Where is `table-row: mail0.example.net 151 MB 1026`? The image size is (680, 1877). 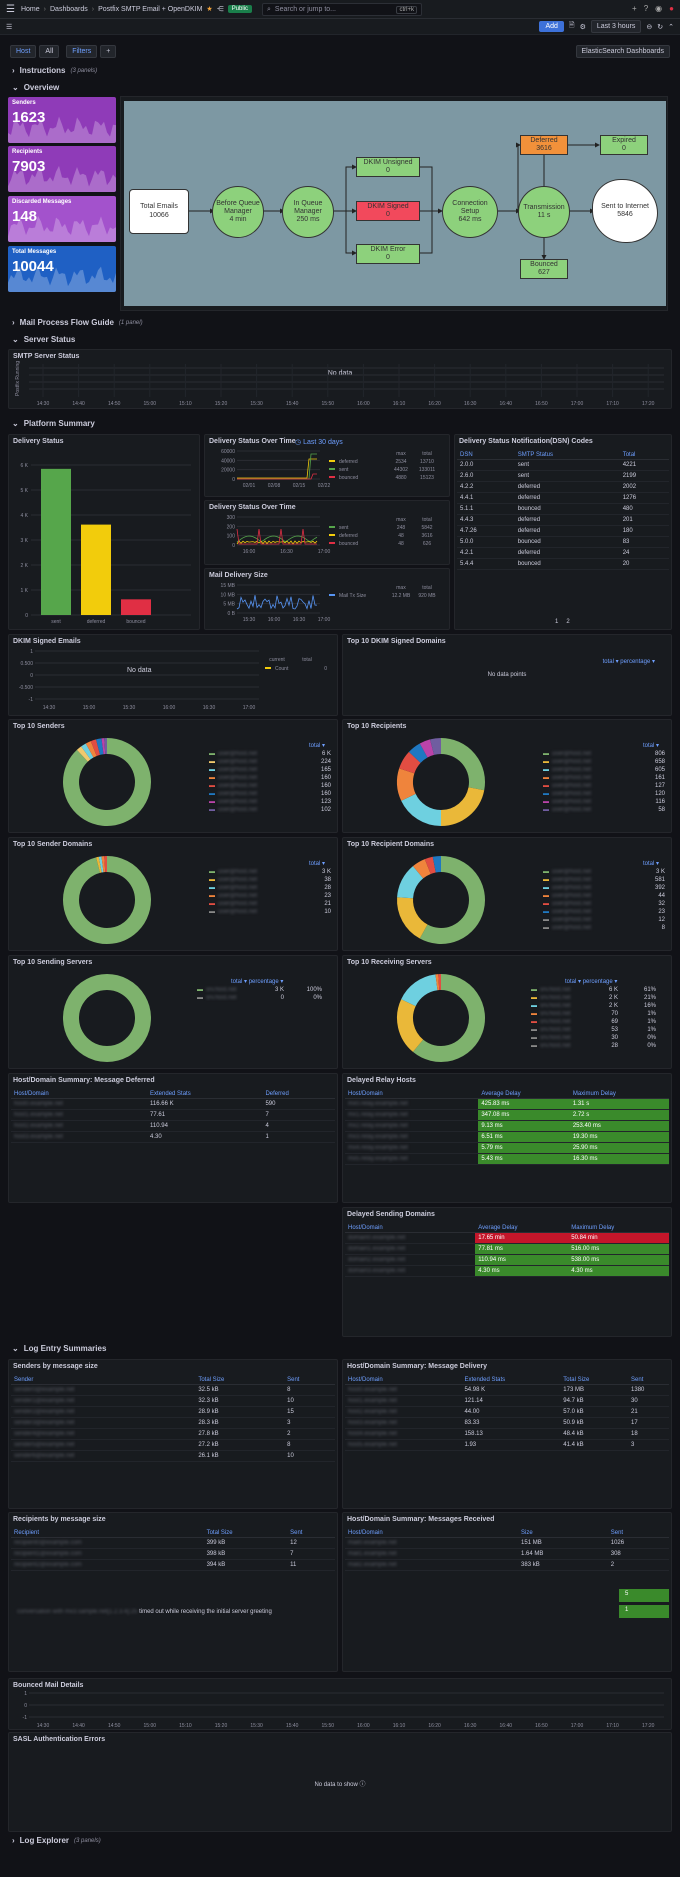 table-row: mail0.example.net 151 MB 1026 is located at coordinates (507, 1543).